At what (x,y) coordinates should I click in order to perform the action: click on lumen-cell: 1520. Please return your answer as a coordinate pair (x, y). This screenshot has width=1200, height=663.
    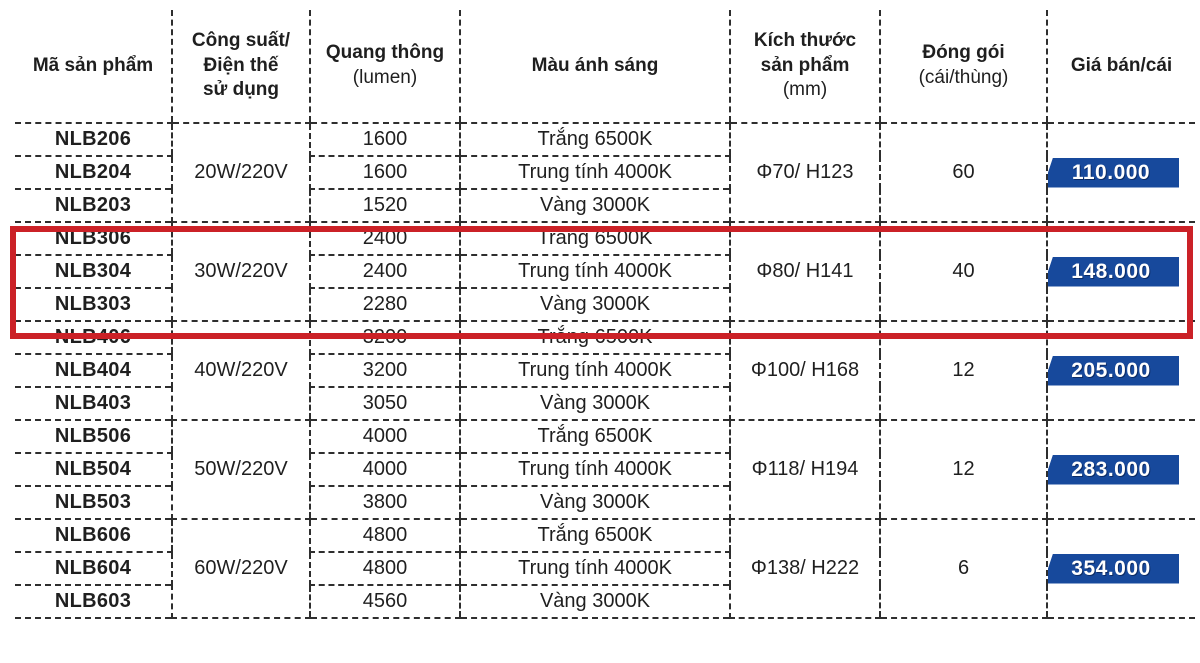
    Looking at the image, I should click on (384, 206).